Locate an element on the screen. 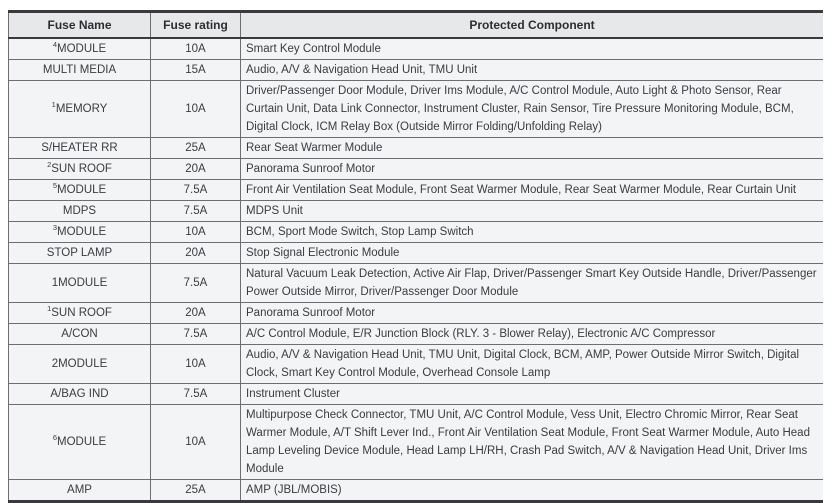 The image size is (832, 503). protected-component: Stop Signal Electronic Module is located at coordinates (531, 253).